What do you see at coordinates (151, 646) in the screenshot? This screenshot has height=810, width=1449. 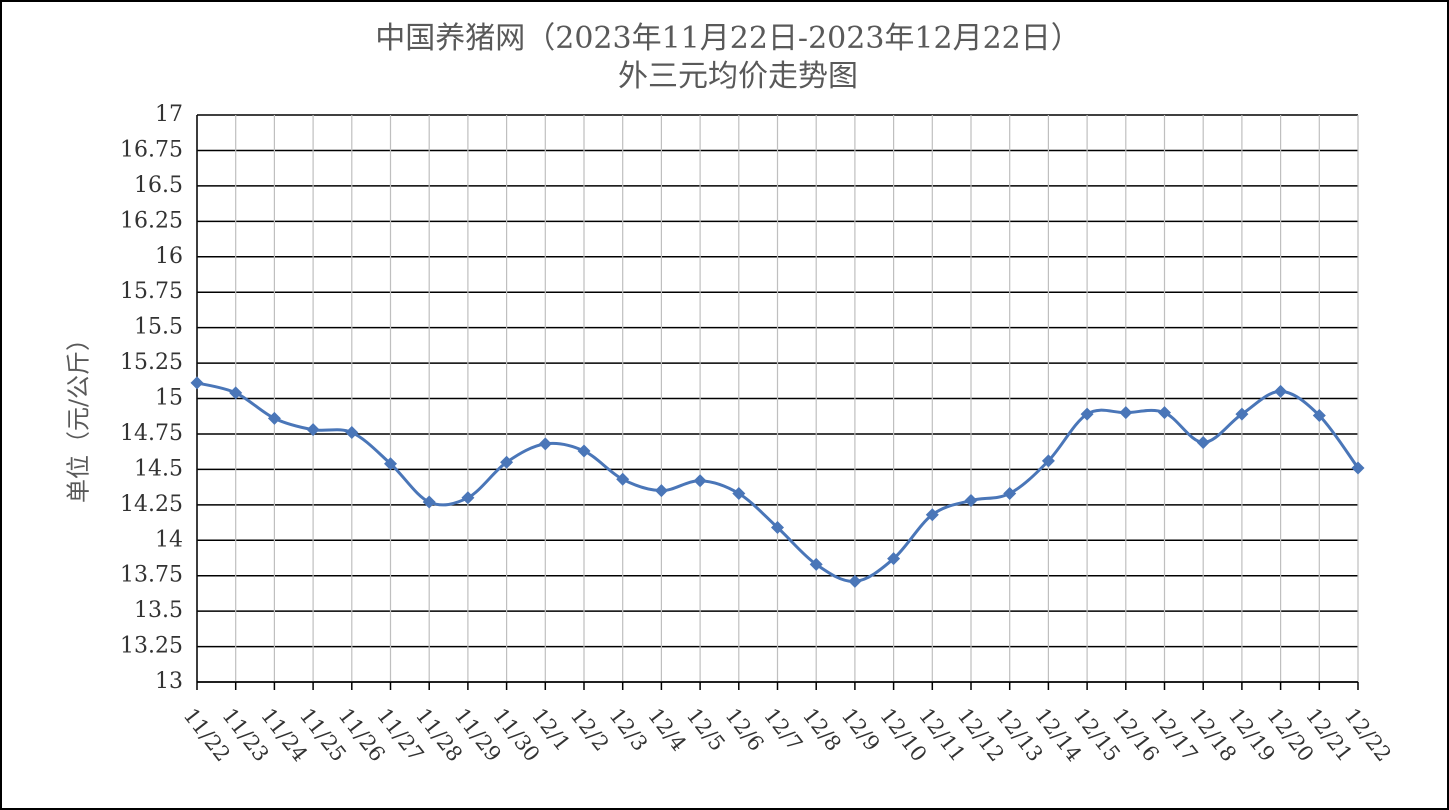 I see `y-tick-label: 13.25` at bounding box center [151, 646].